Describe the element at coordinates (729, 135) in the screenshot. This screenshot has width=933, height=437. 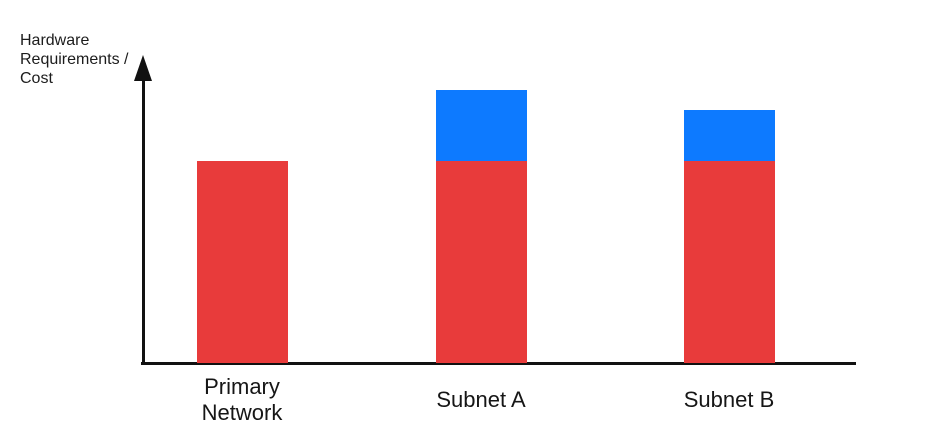
I see `bar-3-blue-top-segment` at that location.